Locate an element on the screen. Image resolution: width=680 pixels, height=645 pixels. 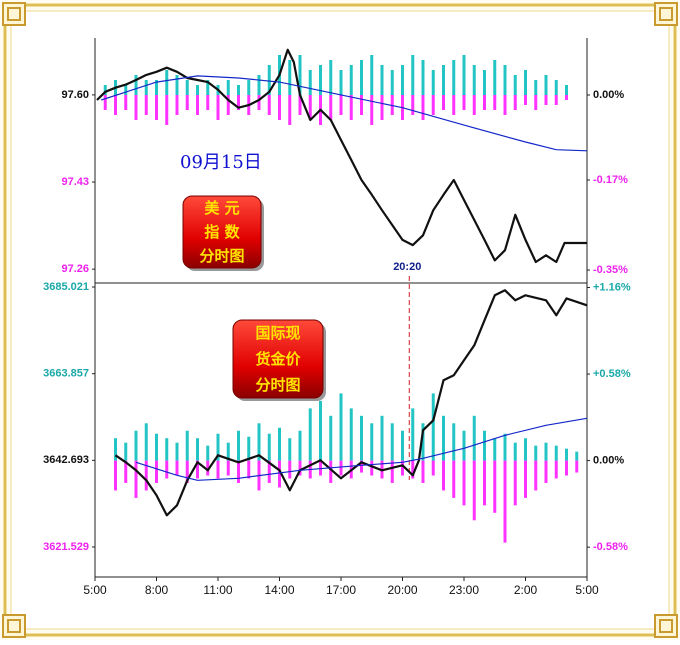
x-tick-label: 17:00 is located at coordinates (341, 590).